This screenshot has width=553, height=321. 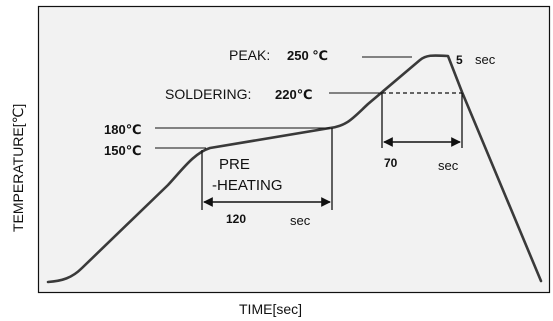 I want to click on preheat-label-line1: PRE, so click(x=234, y=164).